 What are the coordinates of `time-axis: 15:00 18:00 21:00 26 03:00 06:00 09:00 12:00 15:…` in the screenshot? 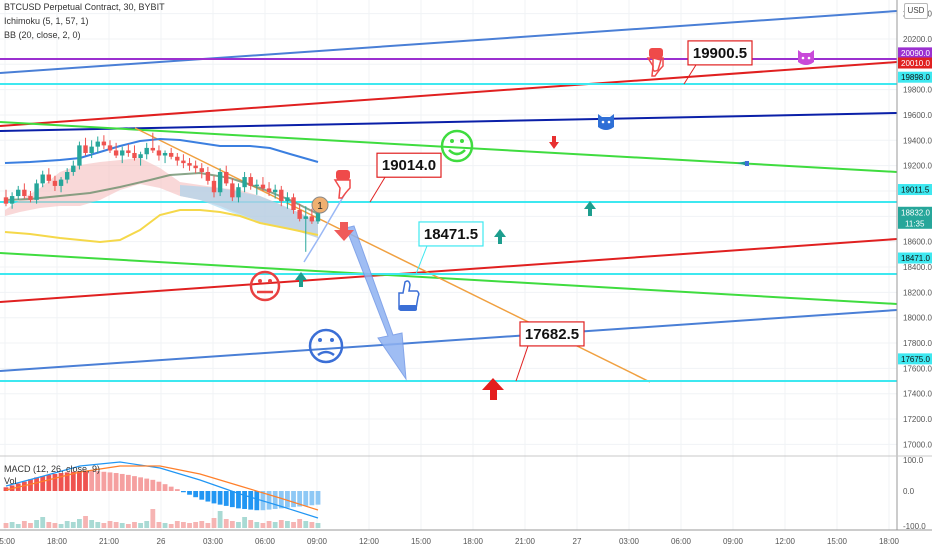 It's located at (466, 539).